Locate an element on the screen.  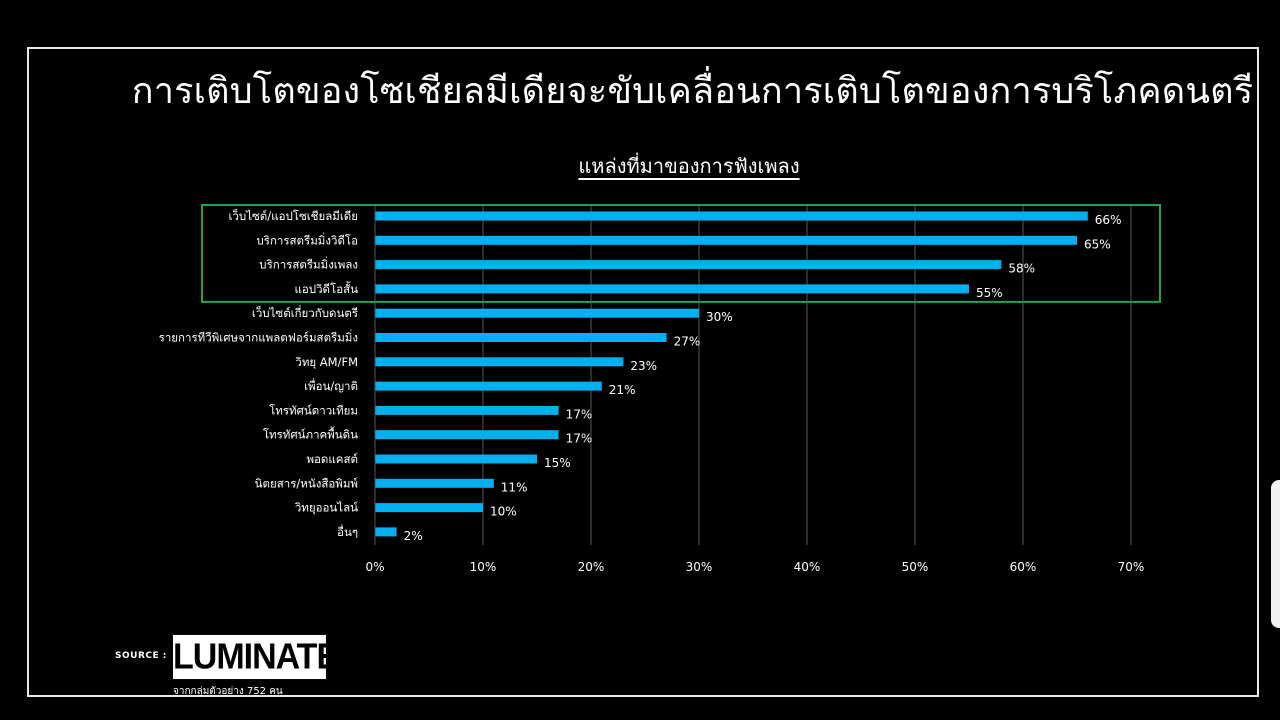
side-panel-tab is located at coordinates (1275, 554).